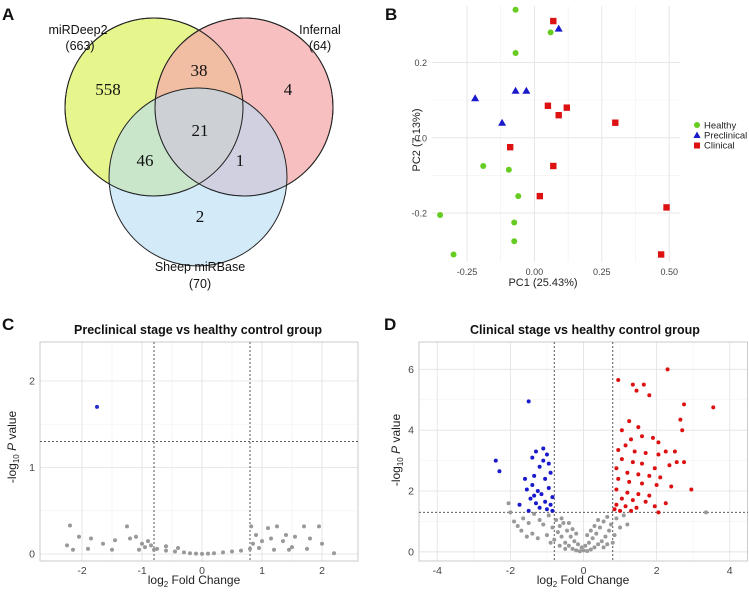 The image size is (749, 592). Describe the element at coordinates (262, 571) in the screenshot. I see `x-tick-label: 1` at that location.